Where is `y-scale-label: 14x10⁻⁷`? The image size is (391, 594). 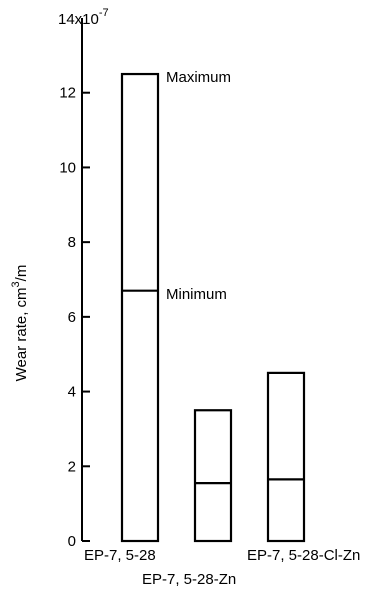
y-scale-label: 14x10⁻⁷ is located at coordinates (83, 17).